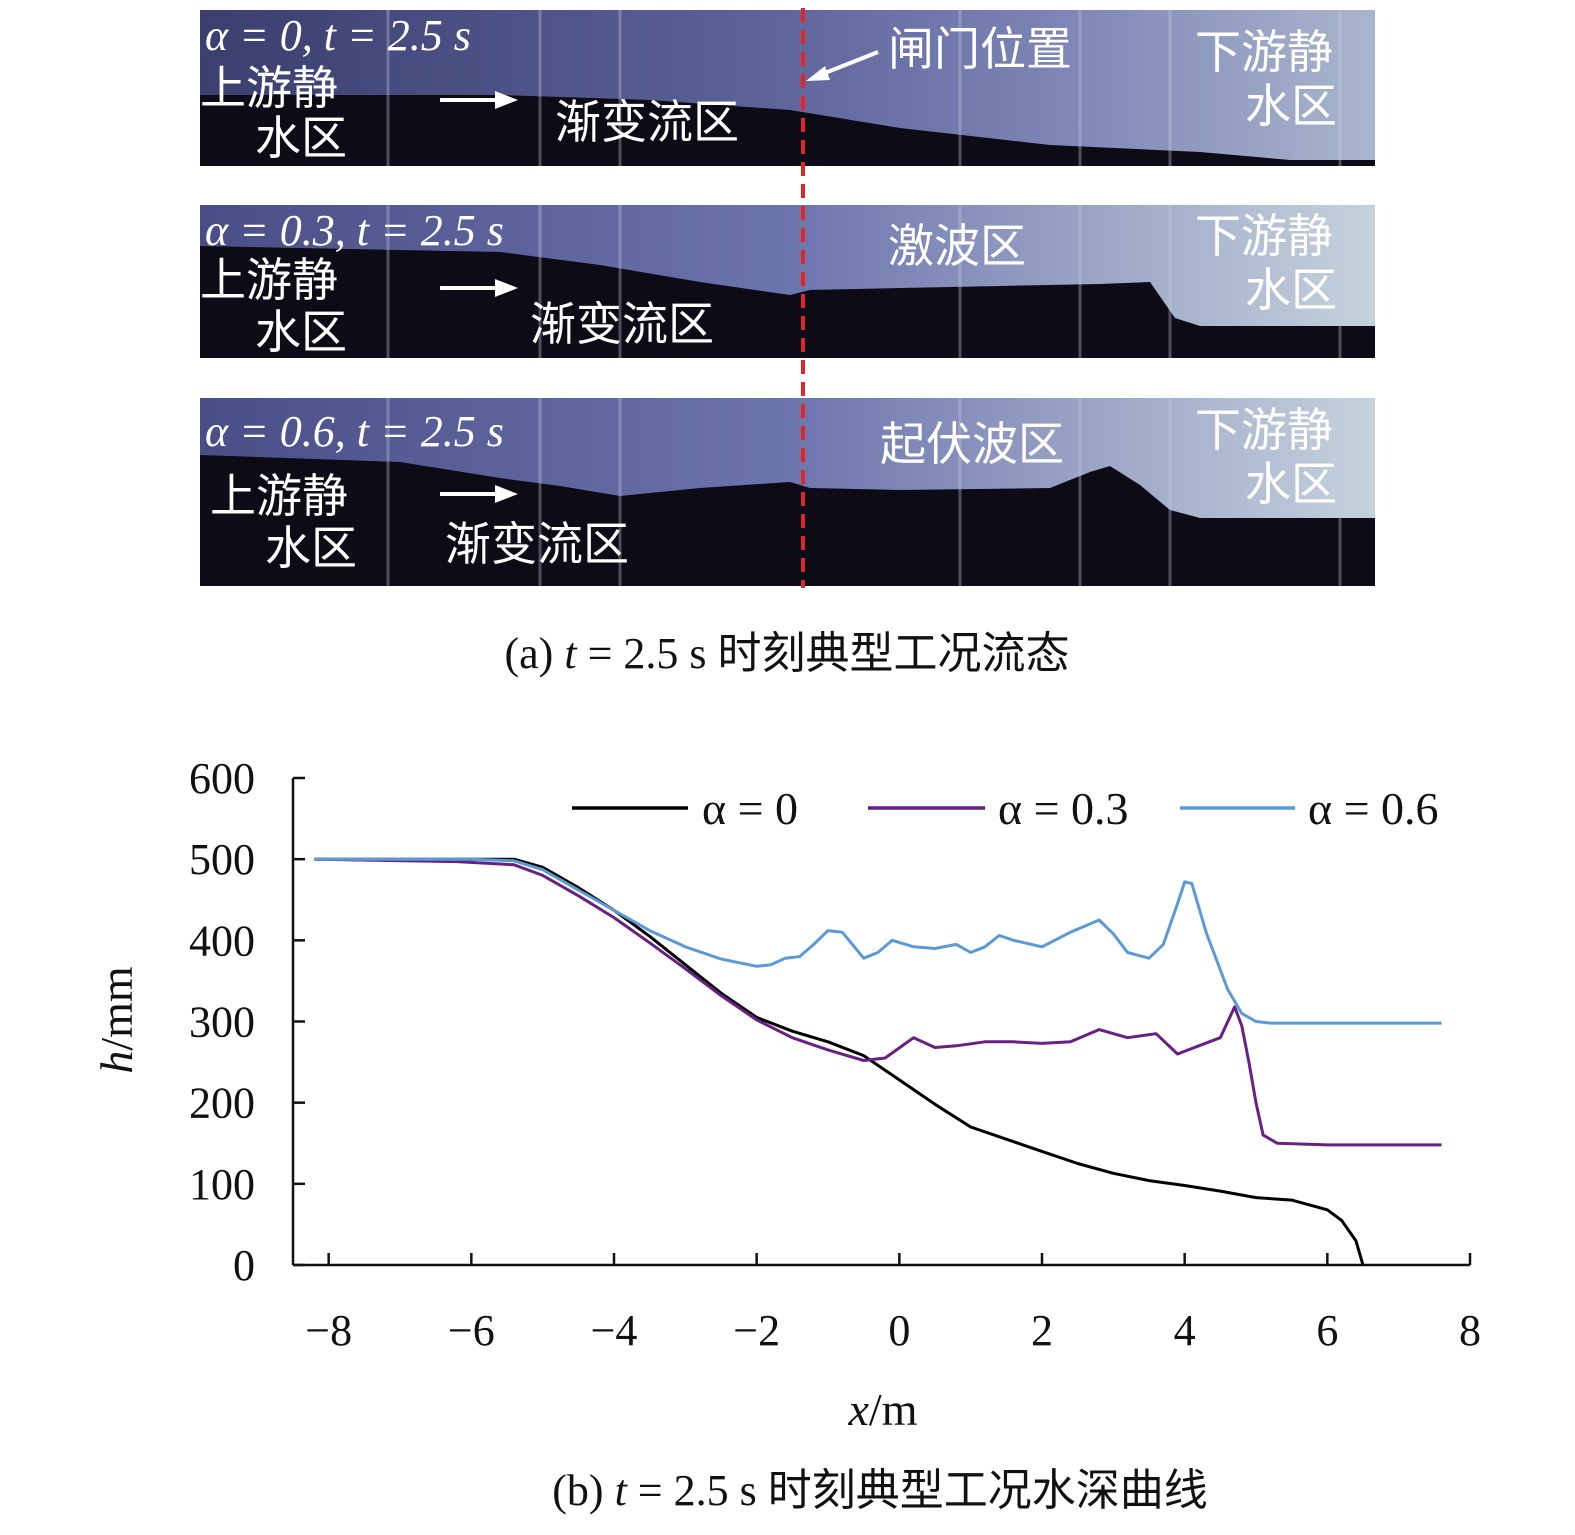  Describe the element at coordinates (1063, 808) in the screenshot. I see `legend-label-2: α = 0.3` at that location.